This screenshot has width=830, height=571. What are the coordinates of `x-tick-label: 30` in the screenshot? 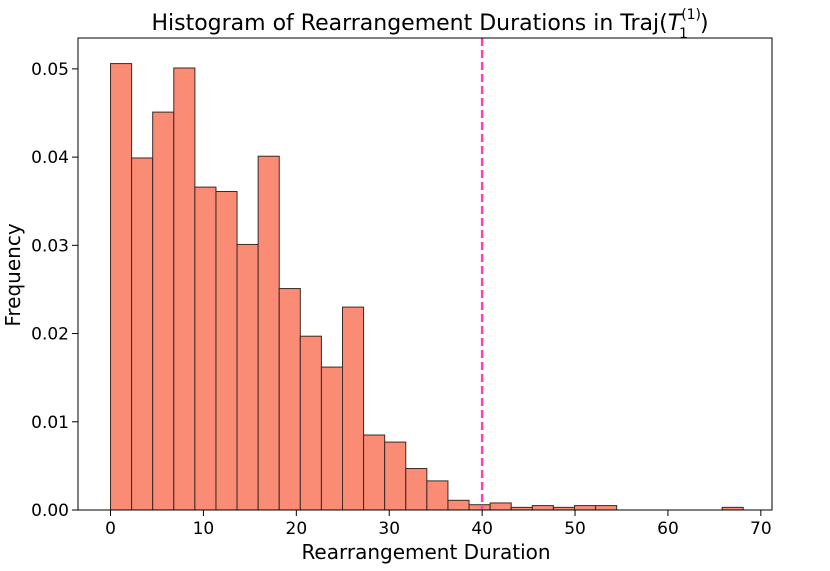 It's located at (389, 529).